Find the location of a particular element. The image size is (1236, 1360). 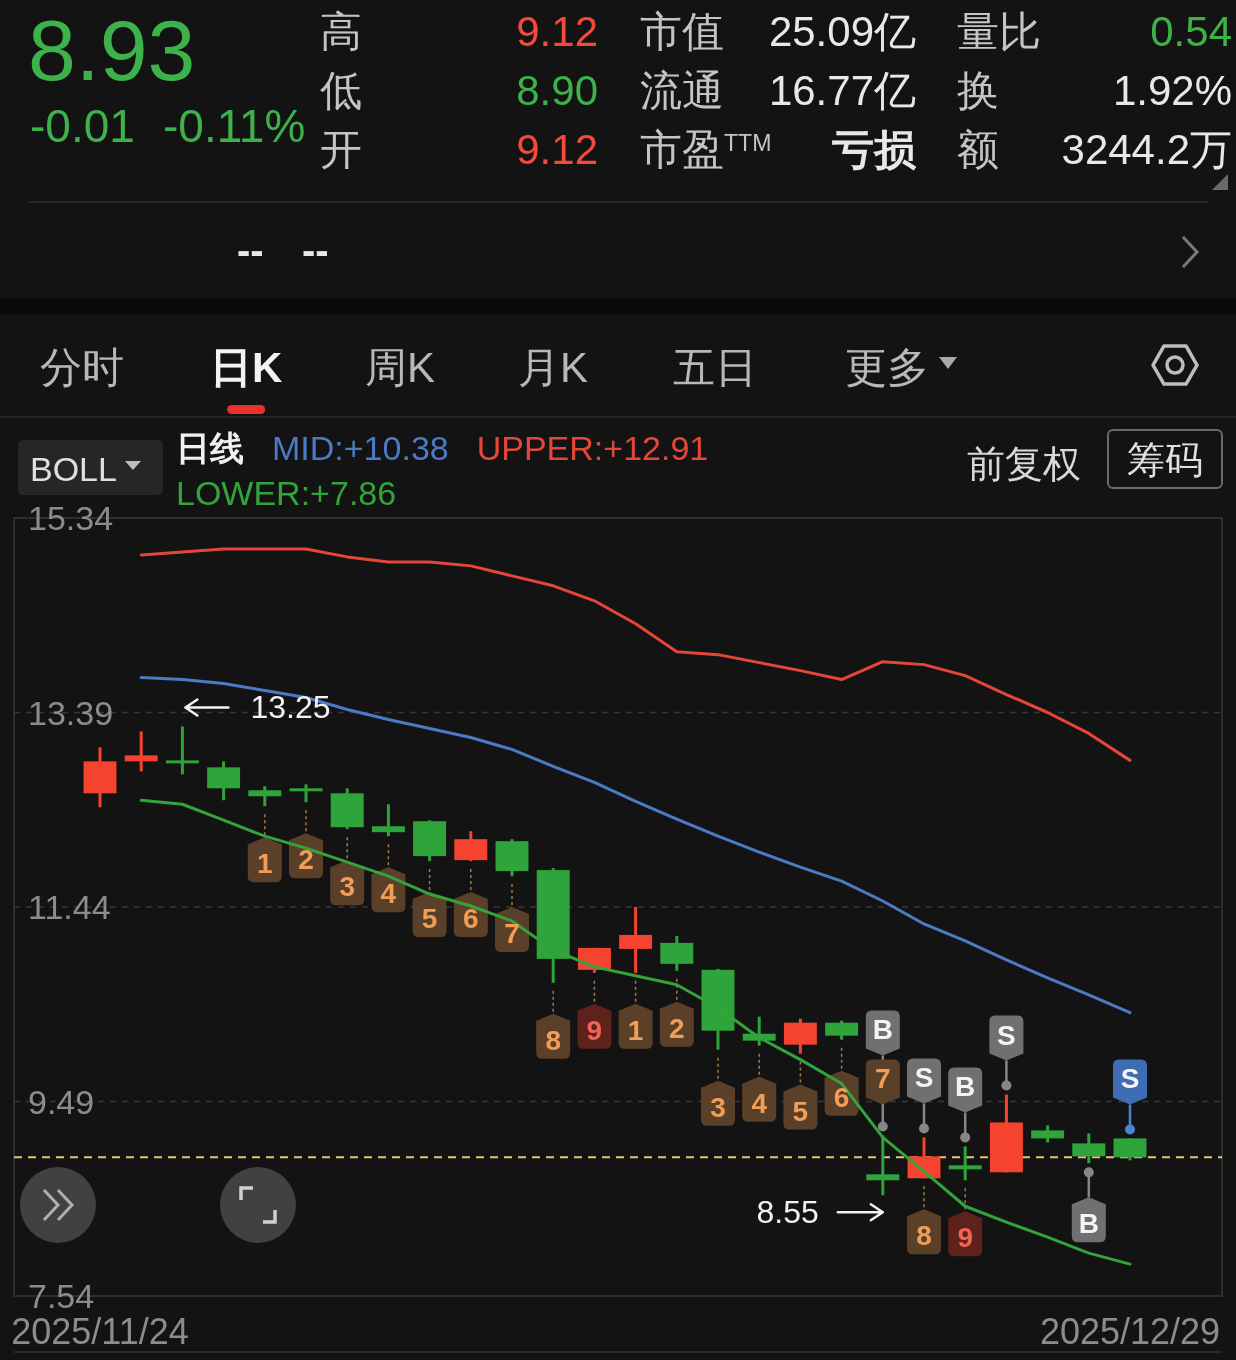

text: 0.54 is located at coordinates (1191, 31).